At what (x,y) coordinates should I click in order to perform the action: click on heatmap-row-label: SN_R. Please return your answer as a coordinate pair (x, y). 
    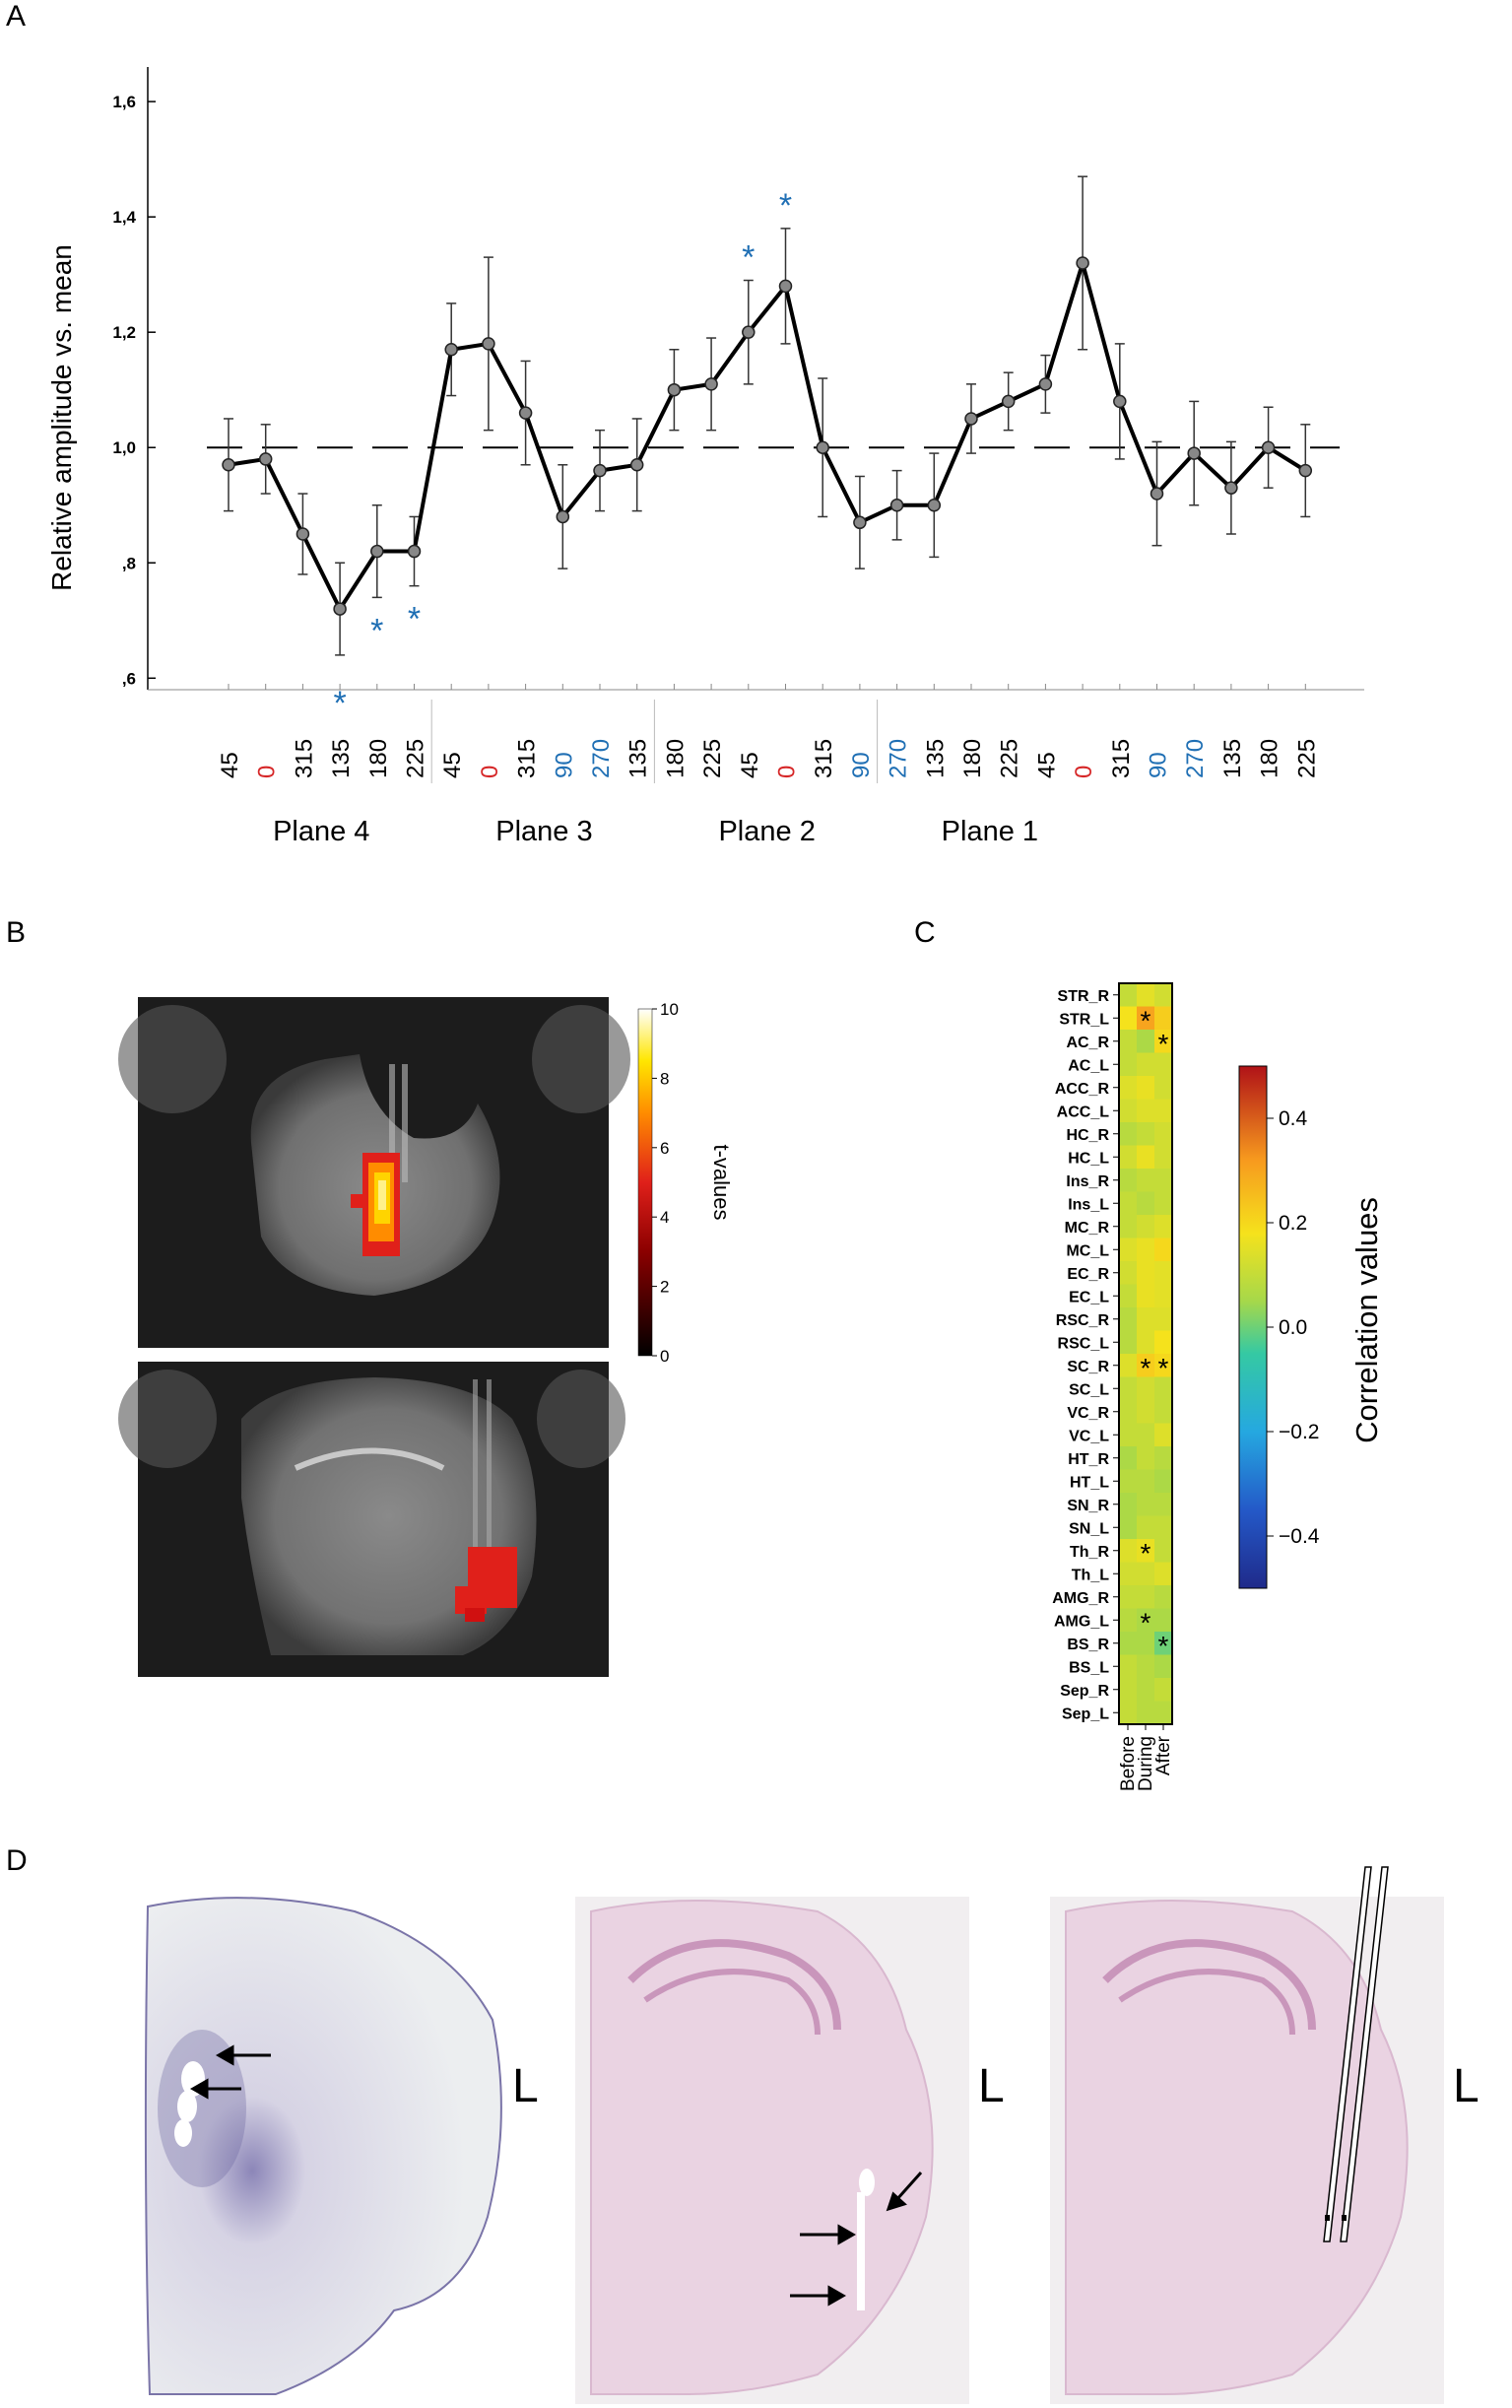
    Looking at the image, I should click on (1088, 1506).